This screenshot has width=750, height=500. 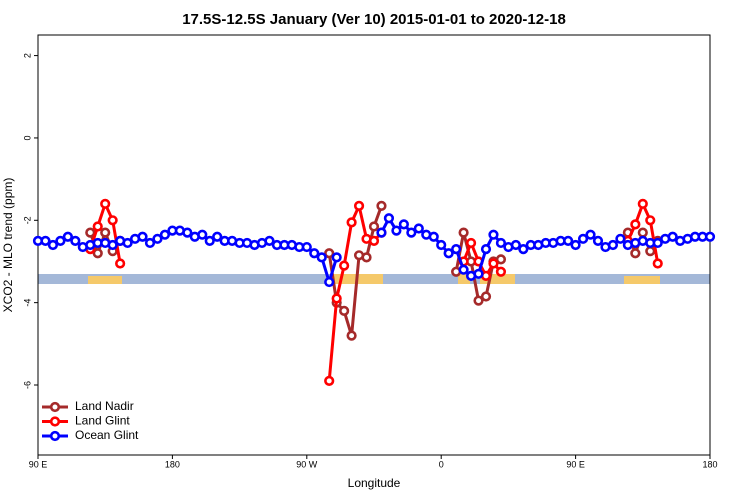 What do you see at coordinates (374, 483) in the screenshot?
I see `x-axis-label: Longitude` at bounding box center [374, 483].